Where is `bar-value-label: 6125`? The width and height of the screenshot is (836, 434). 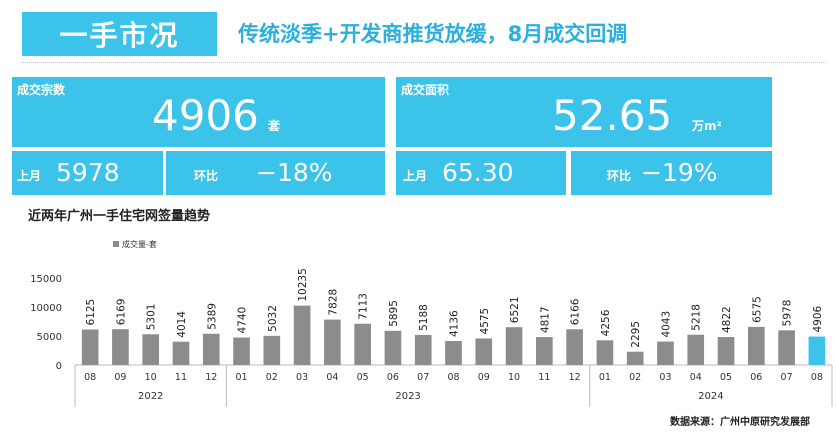
bar-value-label: 6125 is located at coordinates (91, 312).